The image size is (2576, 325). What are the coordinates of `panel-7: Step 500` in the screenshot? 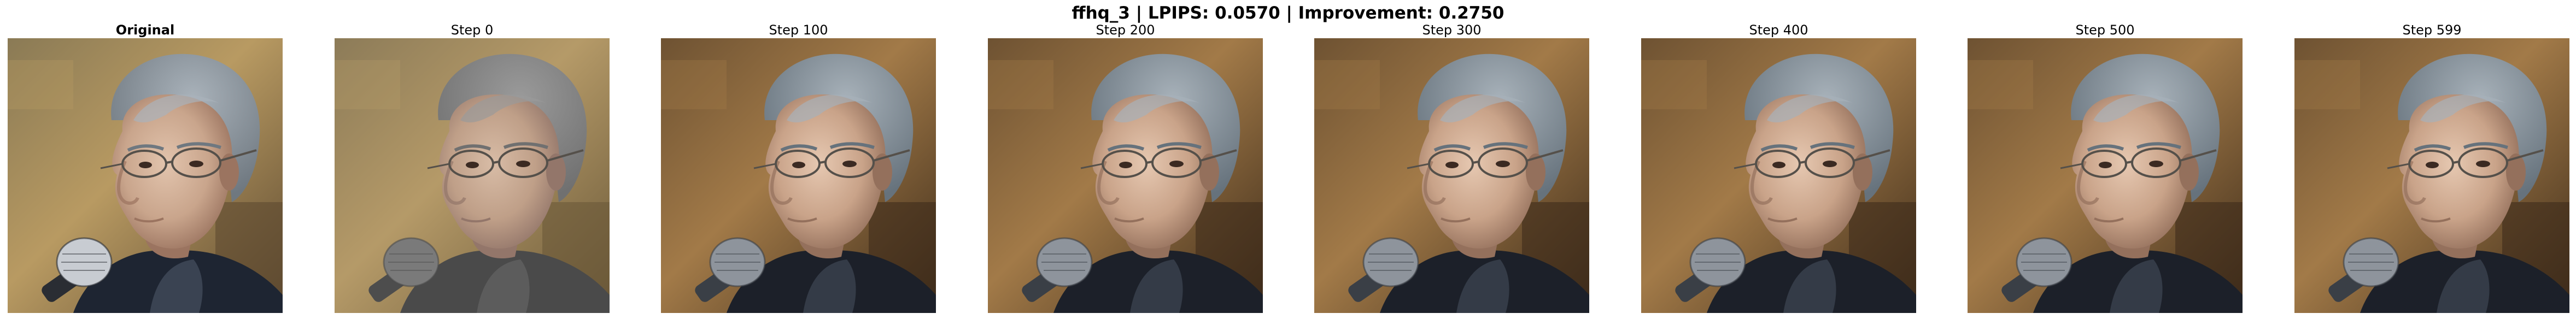 It's located at (2106, 167).